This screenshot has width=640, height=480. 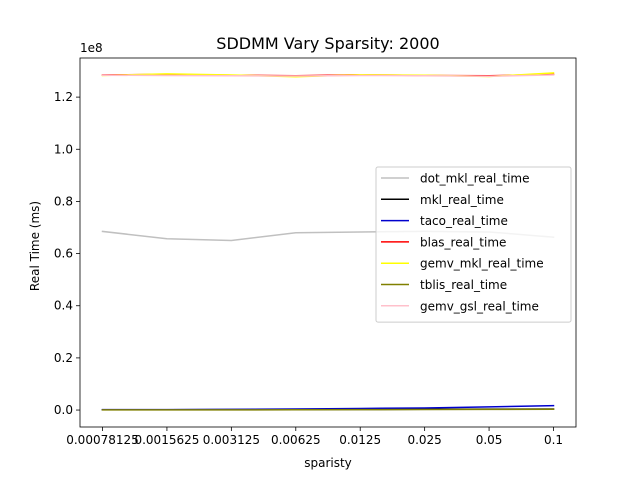 I want to click on x-tick-label: 0.05, so click(x=489, y=440).